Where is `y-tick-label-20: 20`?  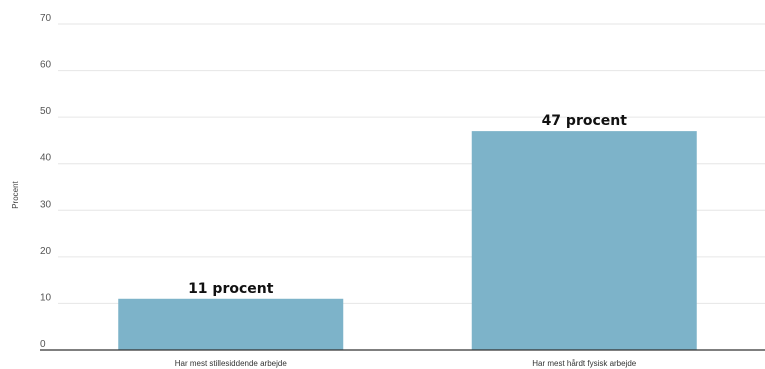 y-tick-label-20: 20 is located at coordinates (46, 251).